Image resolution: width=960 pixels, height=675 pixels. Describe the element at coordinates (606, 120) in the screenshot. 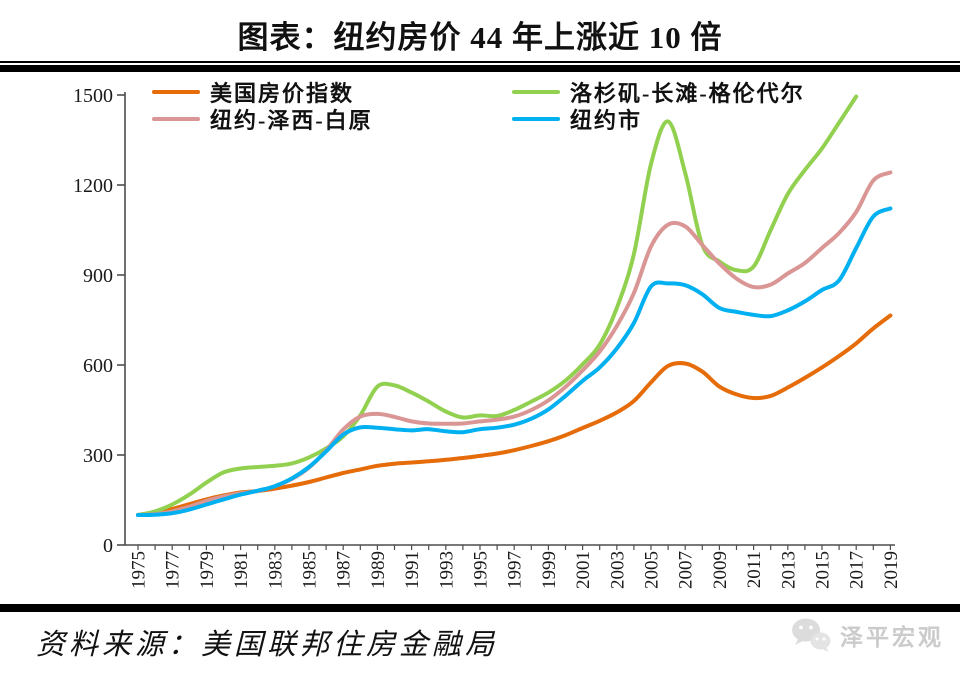

I see `legend-label-nyc: 纽约市` at that location.